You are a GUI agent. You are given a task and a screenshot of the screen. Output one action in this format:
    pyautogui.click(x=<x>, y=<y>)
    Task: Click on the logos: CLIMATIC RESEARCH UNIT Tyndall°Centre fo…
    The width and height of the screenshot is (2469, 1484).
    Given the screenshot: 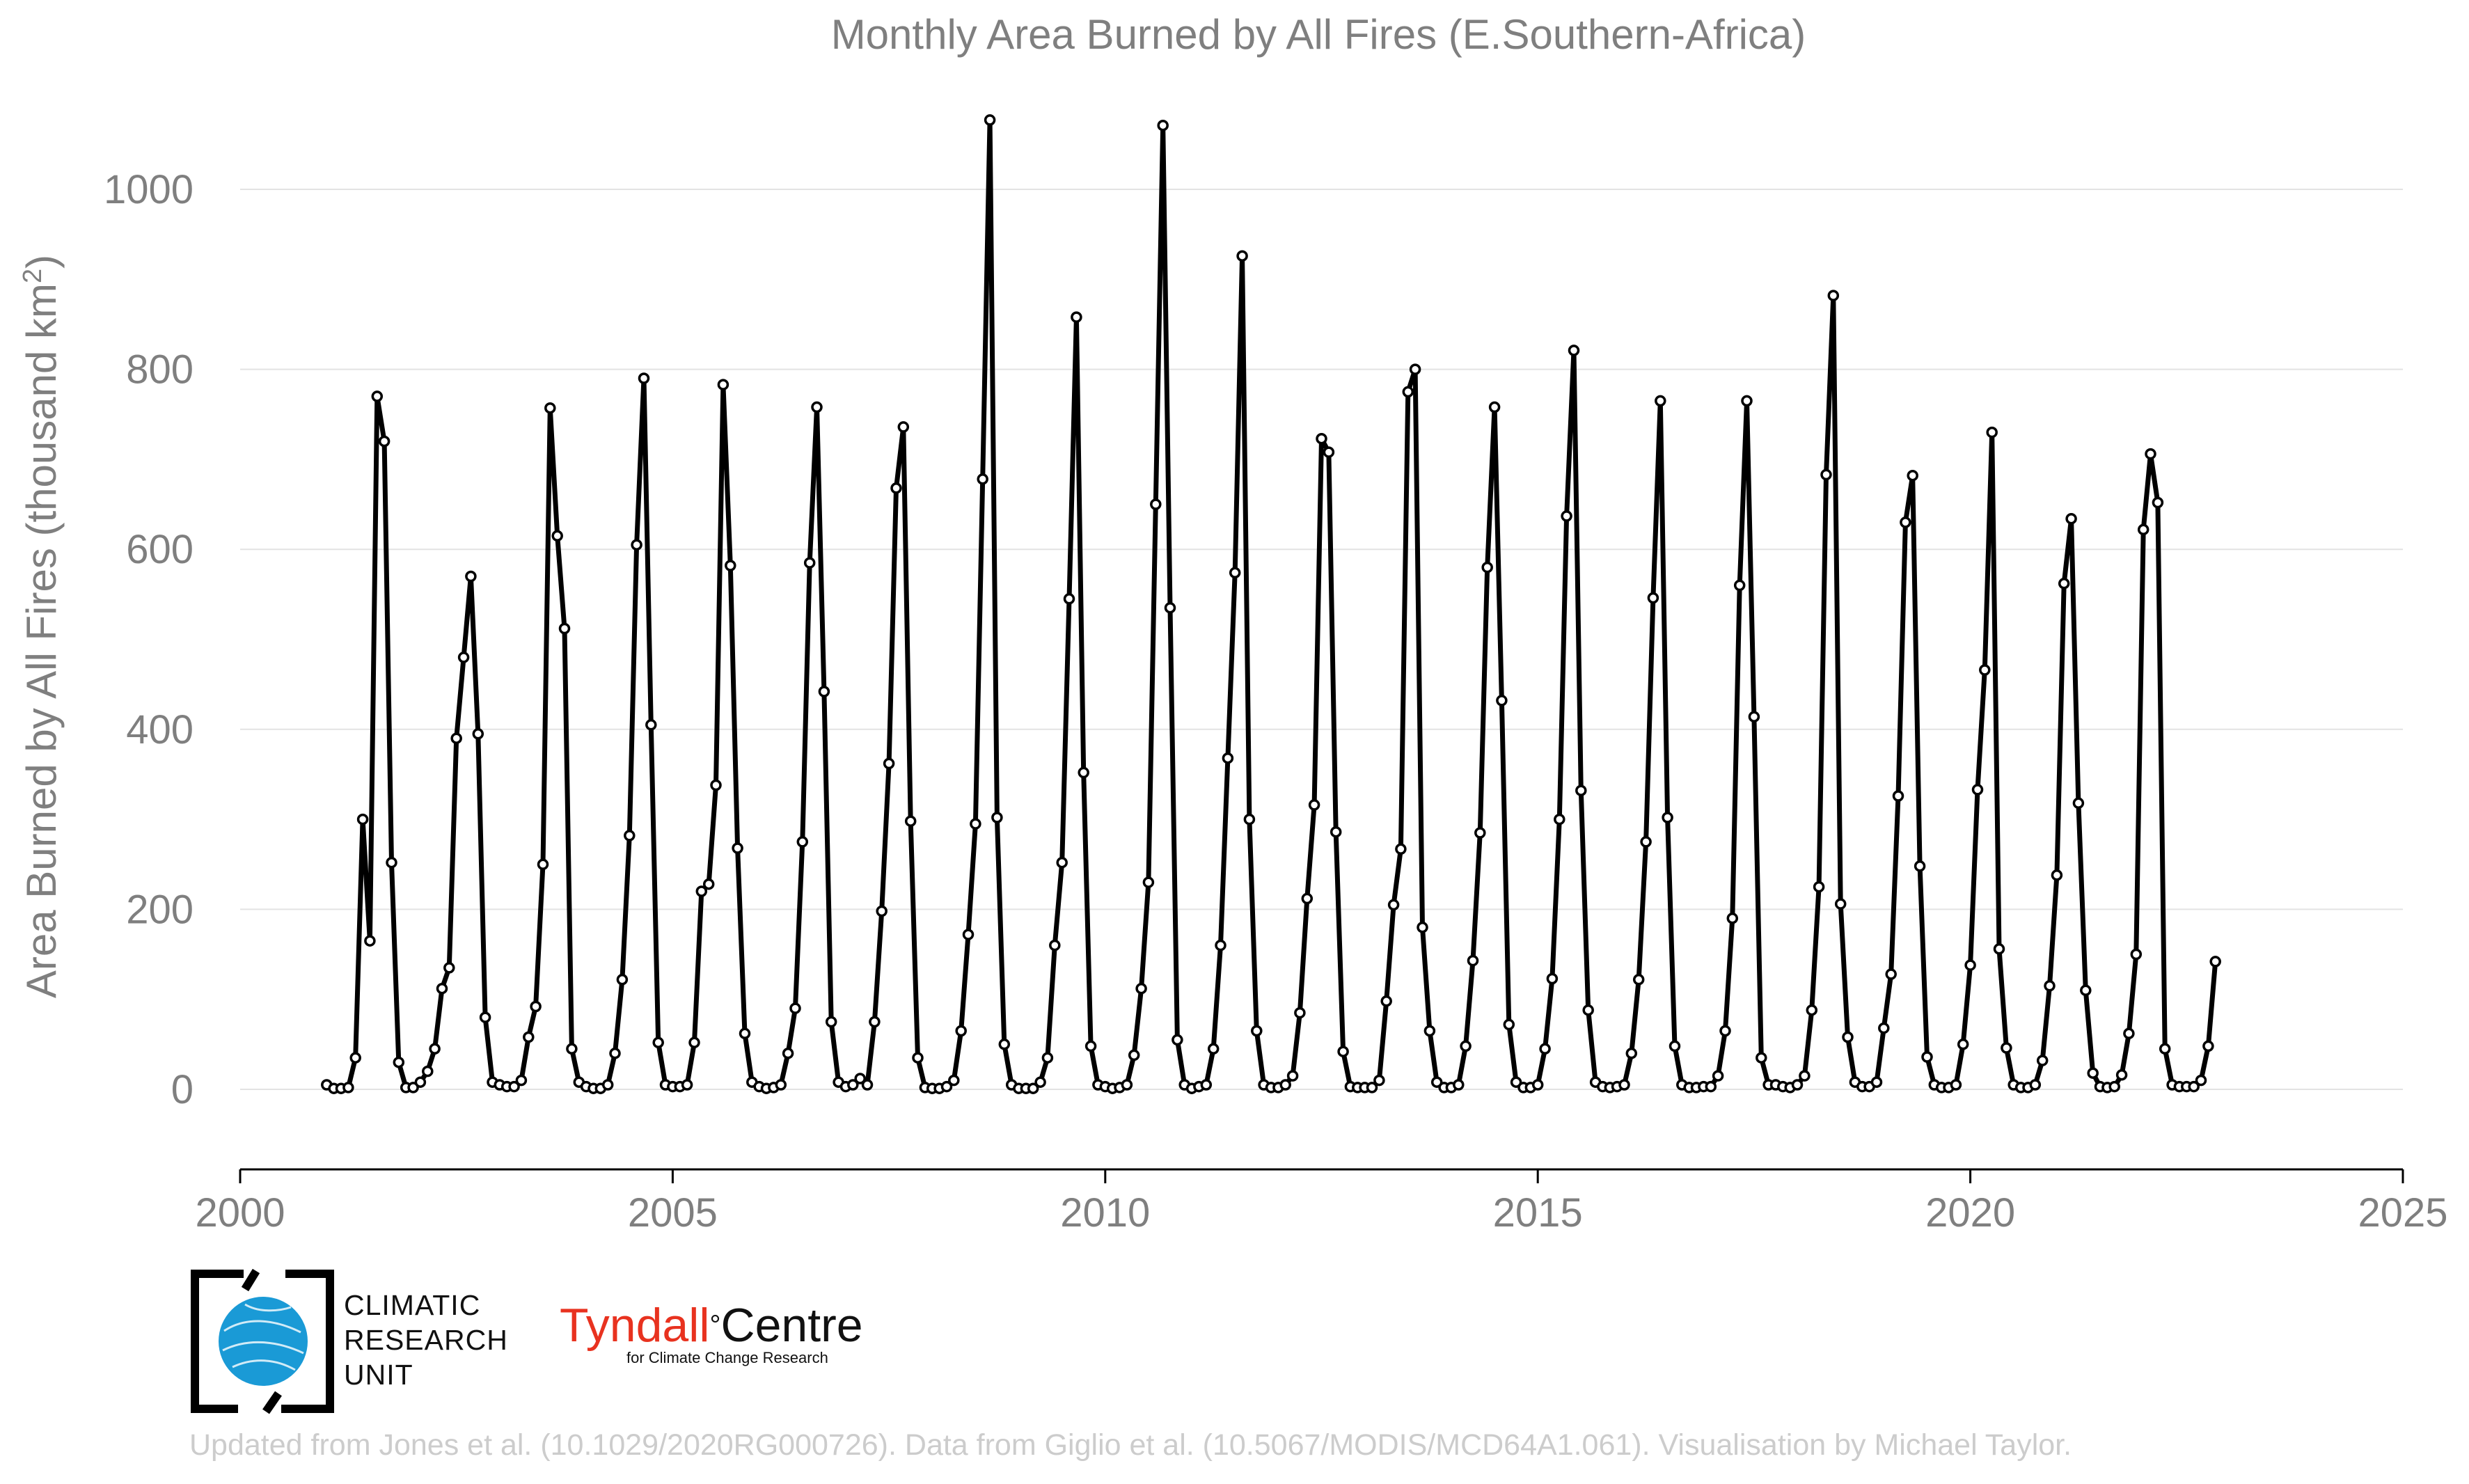 What is the action you would take?
    pyautogui.click(x=537, y=1341)
    